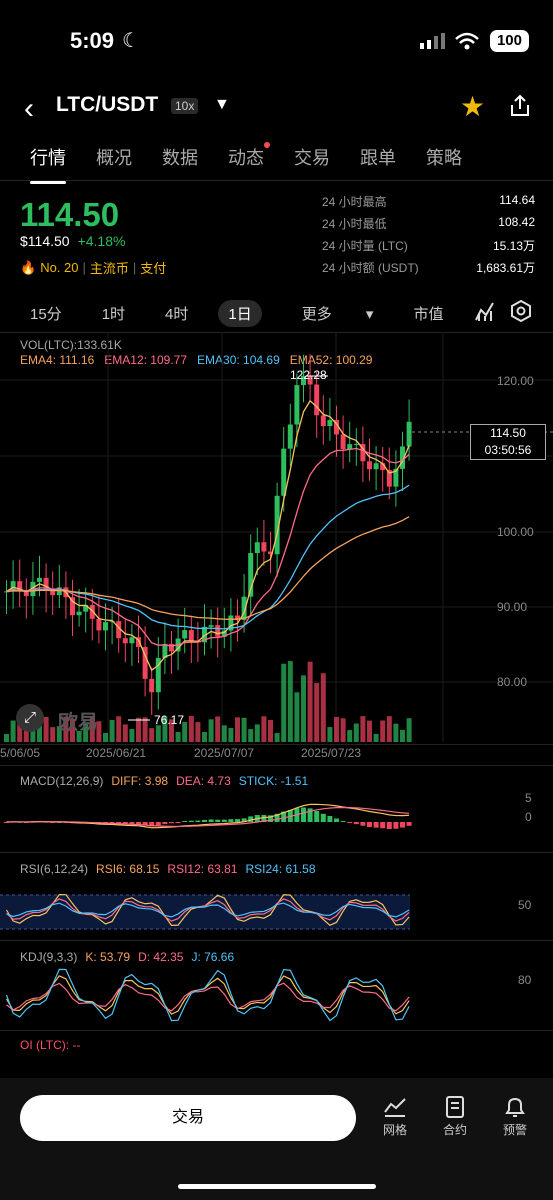 This screenshot has width=553, height=1200. What do you see at coordinates (213, 957) in the screenshot?
I see `kdj-j: J: 76.66` at bounding box center [213, 957].